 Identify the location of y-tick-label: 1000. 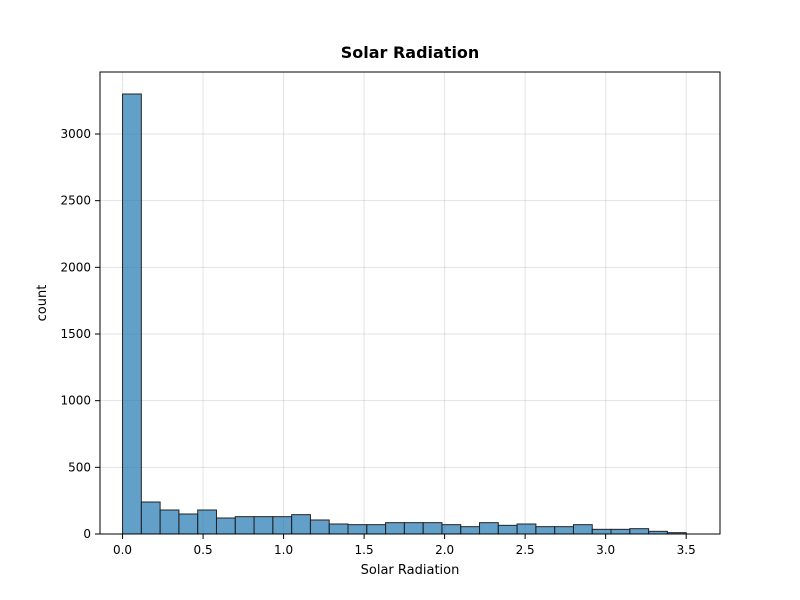
(75, 401).